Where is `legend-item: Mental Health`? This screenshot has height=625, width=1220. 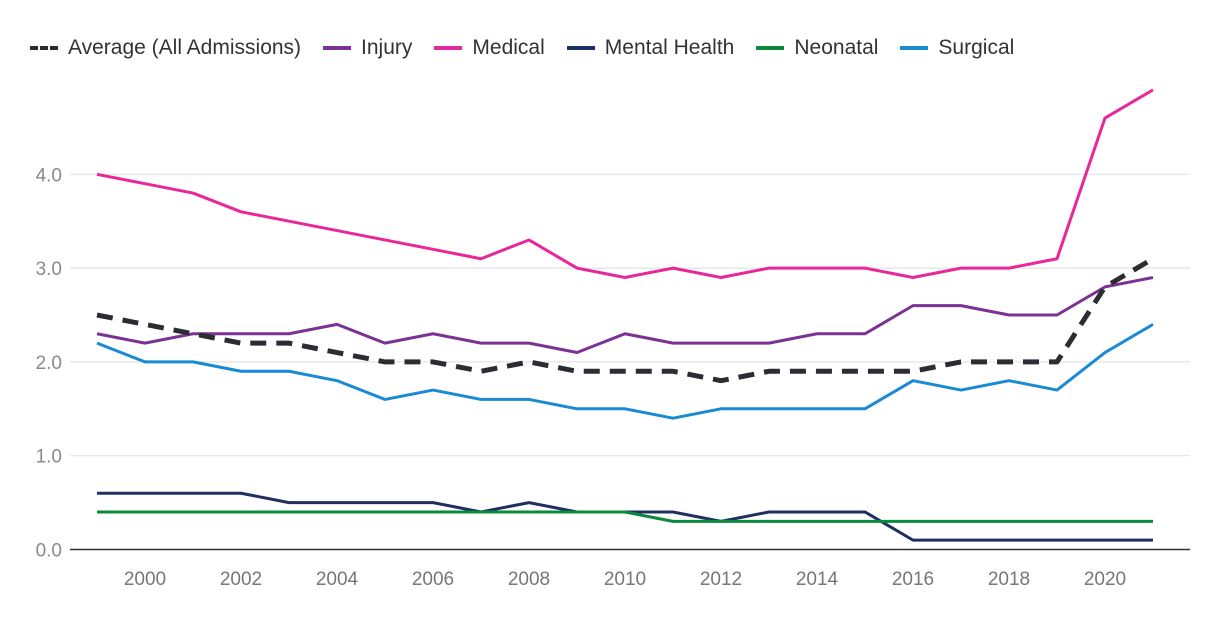
legend-item: Mental Health is located at coordinates (650, 48).